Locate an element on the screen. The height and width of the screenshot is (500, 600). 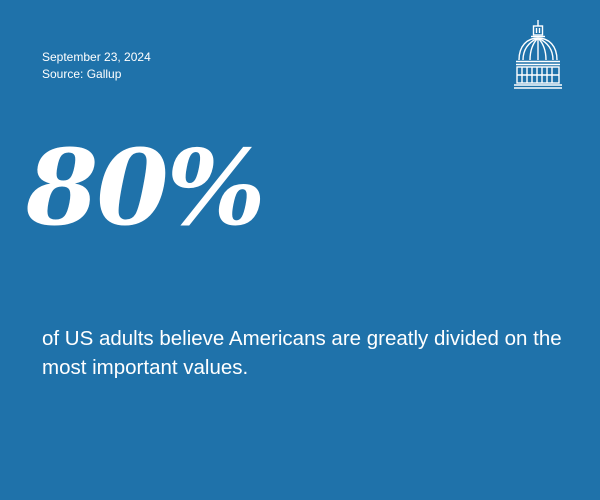
capitol-dome-icon is located at coordinates (538, 55).